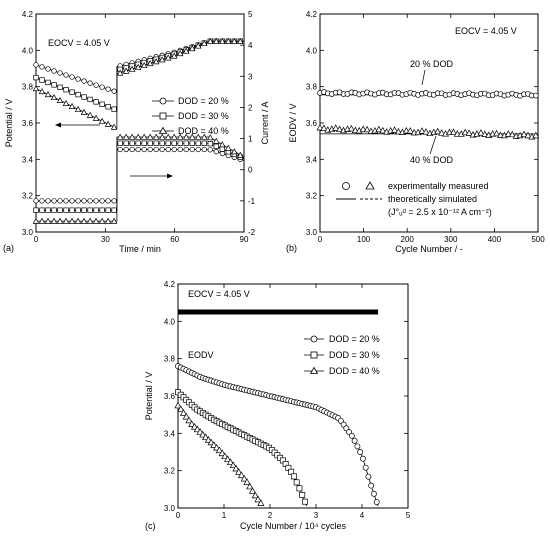 The width and height of the screenshot is (550, 539). Describe the element at coordinates (170, 284) in the screenshot. I see `panel-c-y-tick-label: 4.2` at that location.